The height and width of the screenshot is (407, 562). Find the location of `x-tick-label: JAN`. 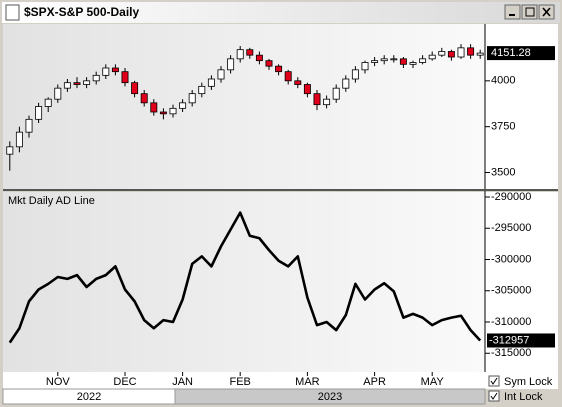

x-tick-label: JAN is located at coordinates (182, 382).